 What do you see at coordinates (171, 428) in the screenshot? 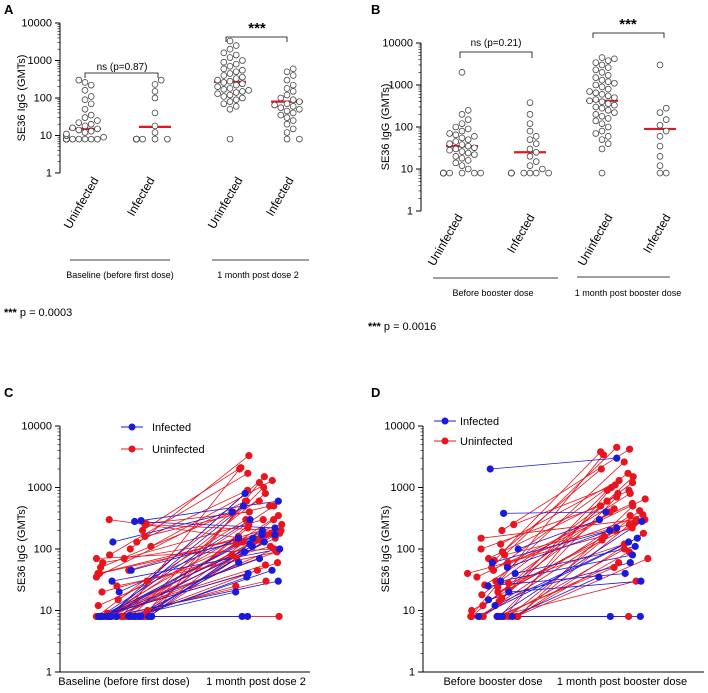
I see `panel-c-legend-infected: Infected` at bounding box center [171, 428].